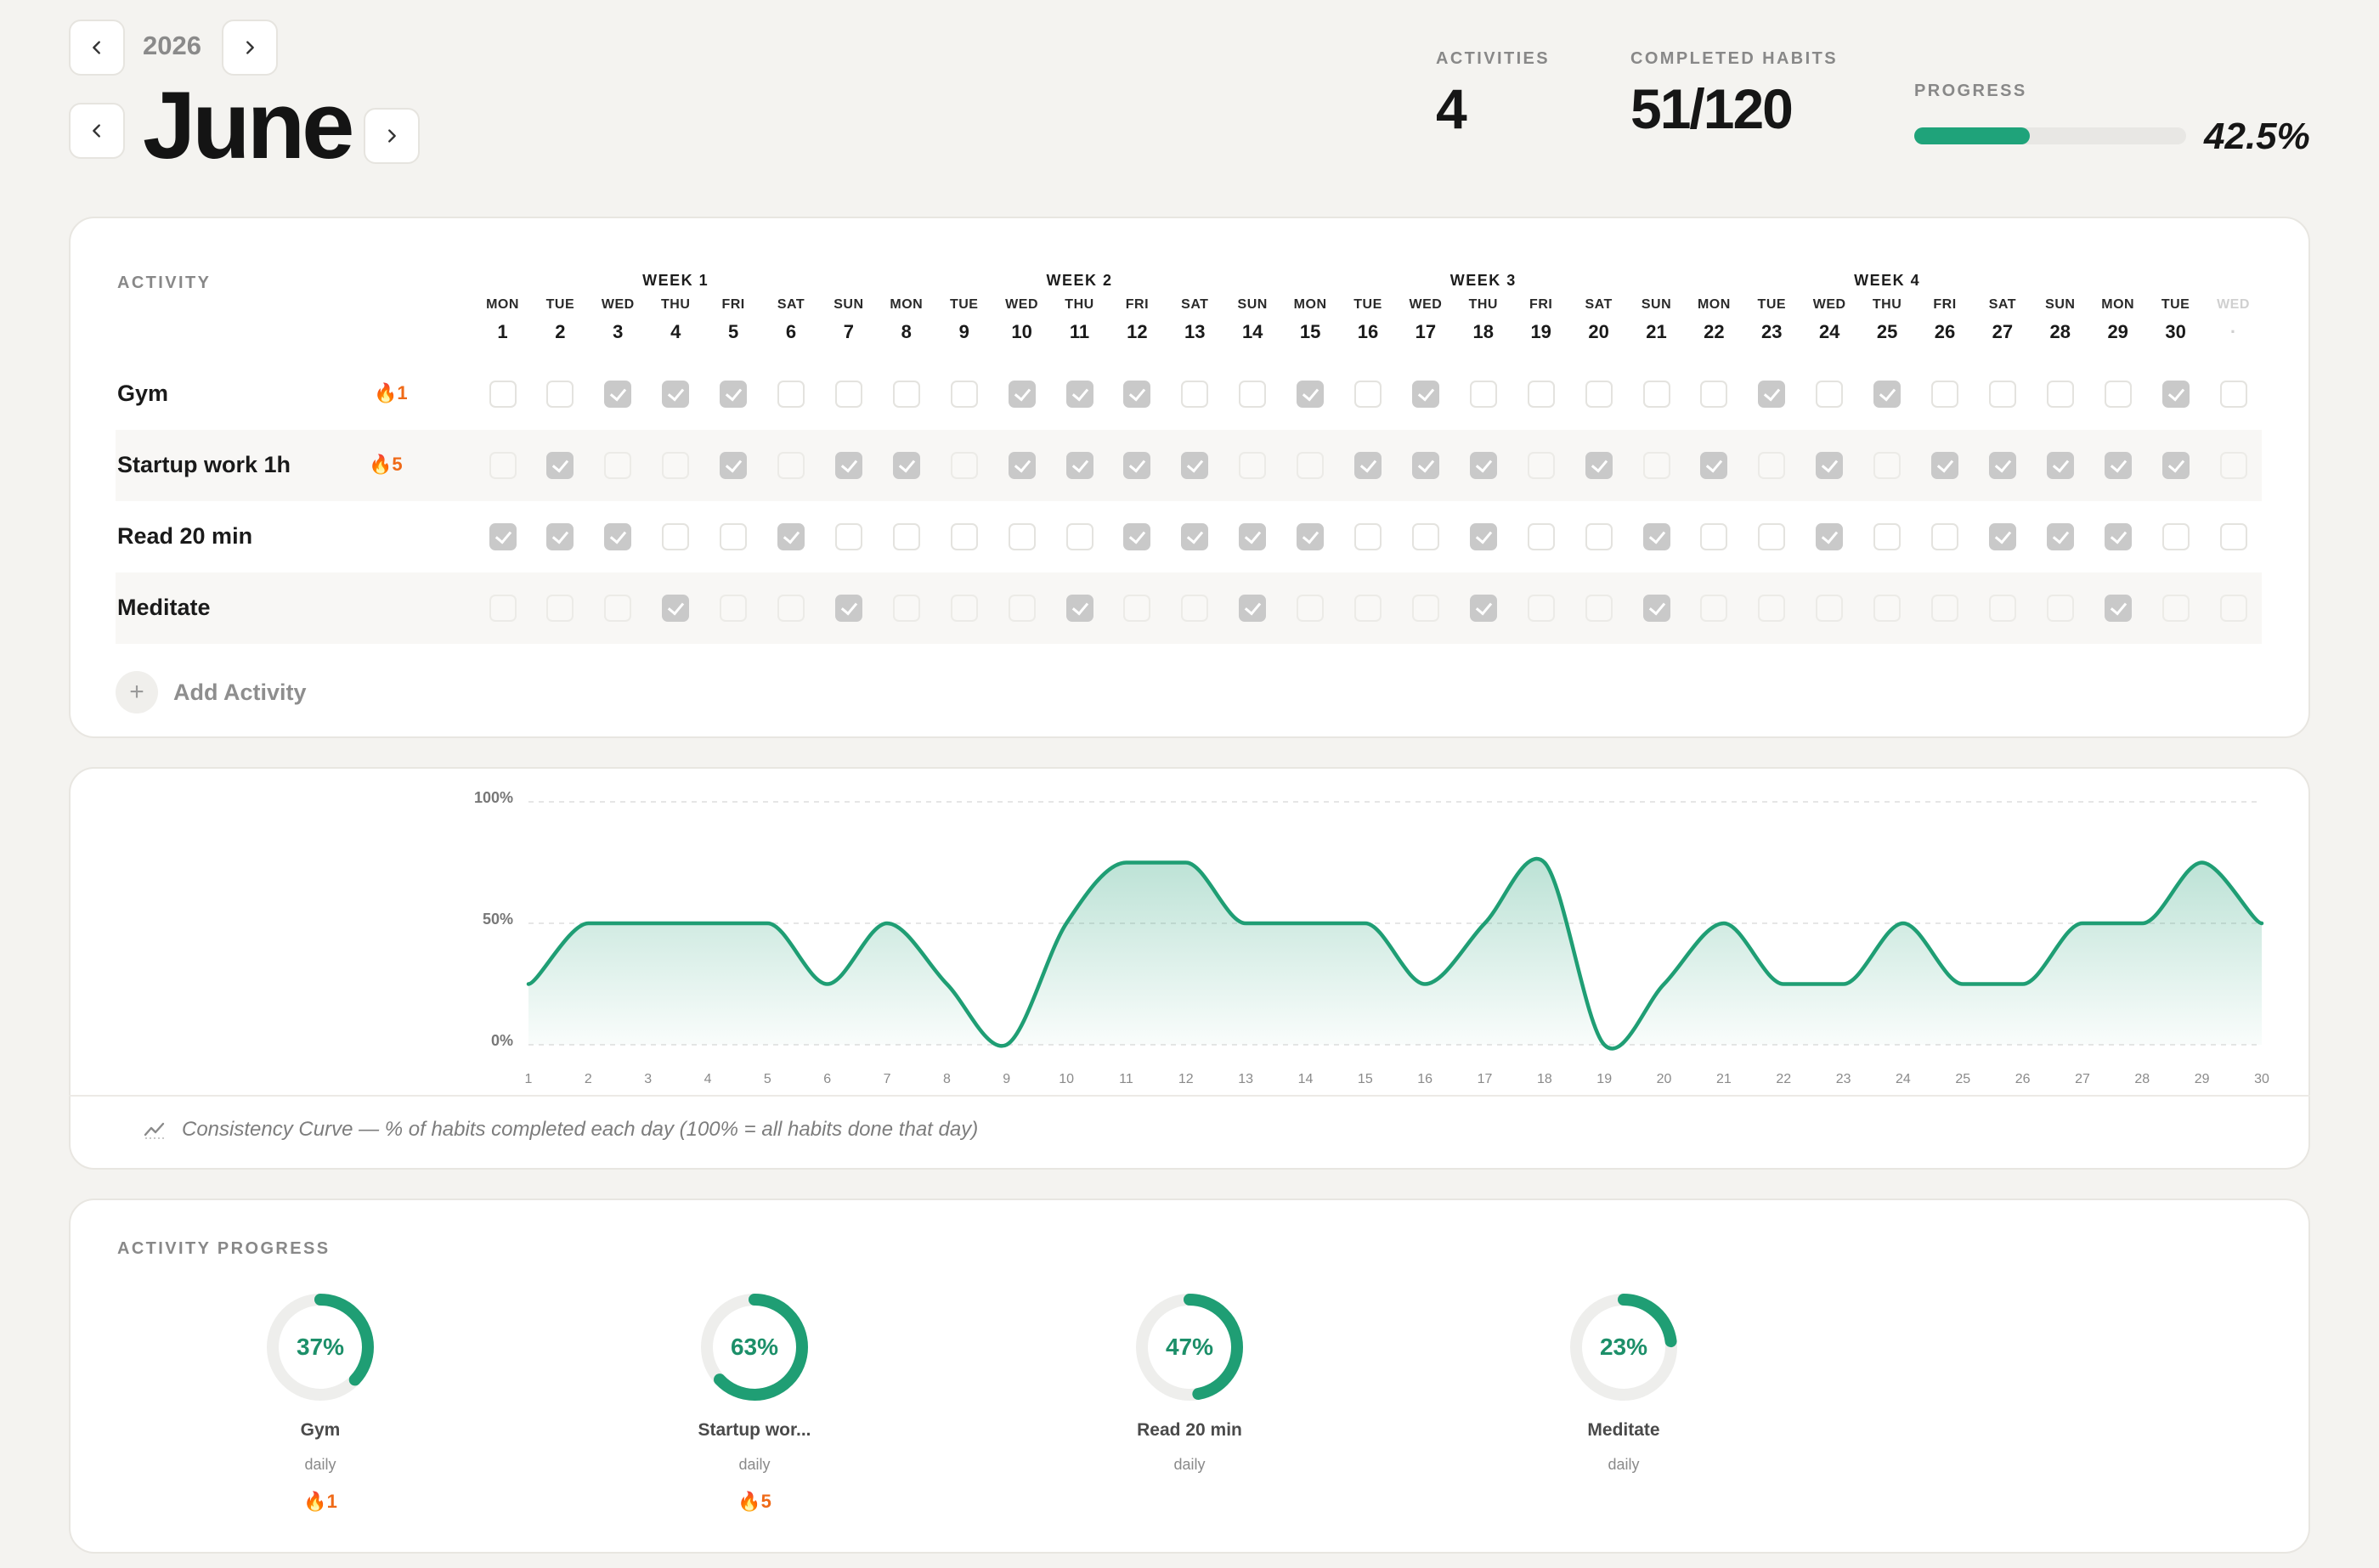  I want to click on next-month-button, so click(392, 136).